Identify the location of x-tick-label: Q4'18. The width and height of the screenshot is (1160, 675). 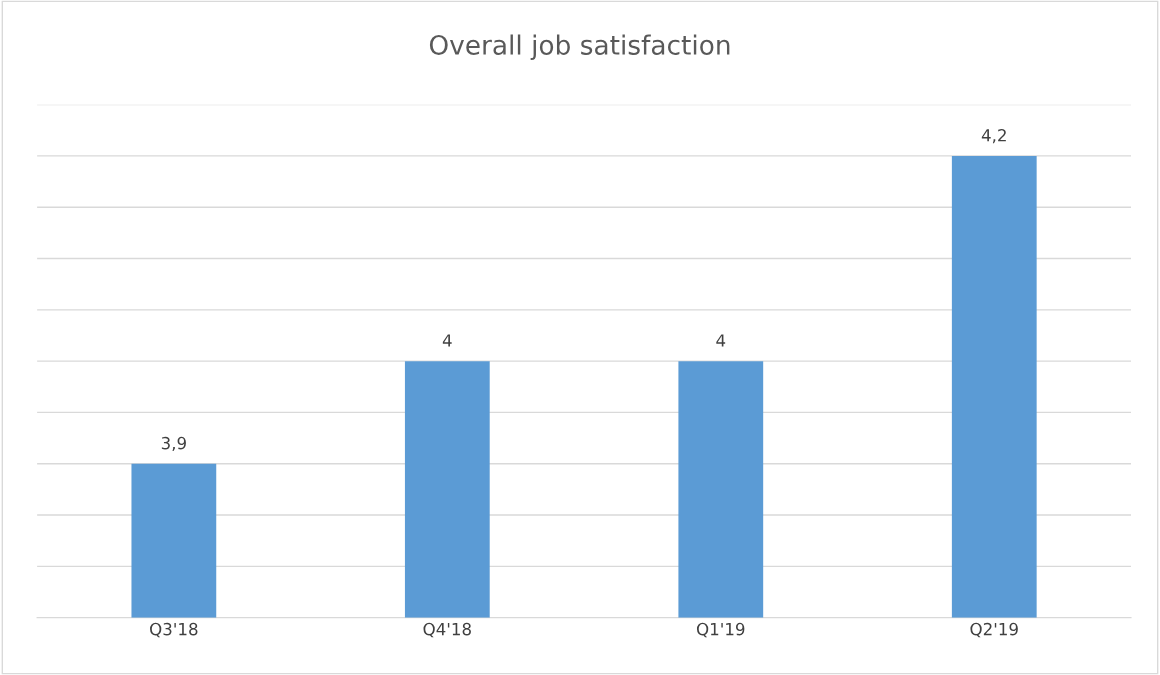
(447, 630).